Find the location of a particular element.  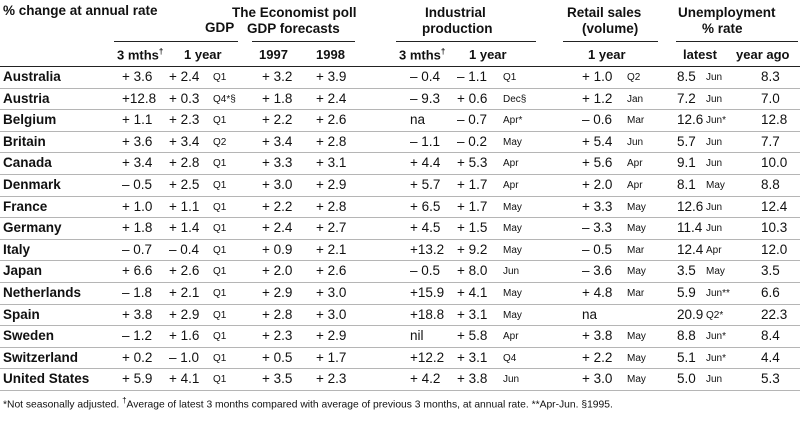

retail-1year-cell: + 2.0 is located at coordinates (597, 184).